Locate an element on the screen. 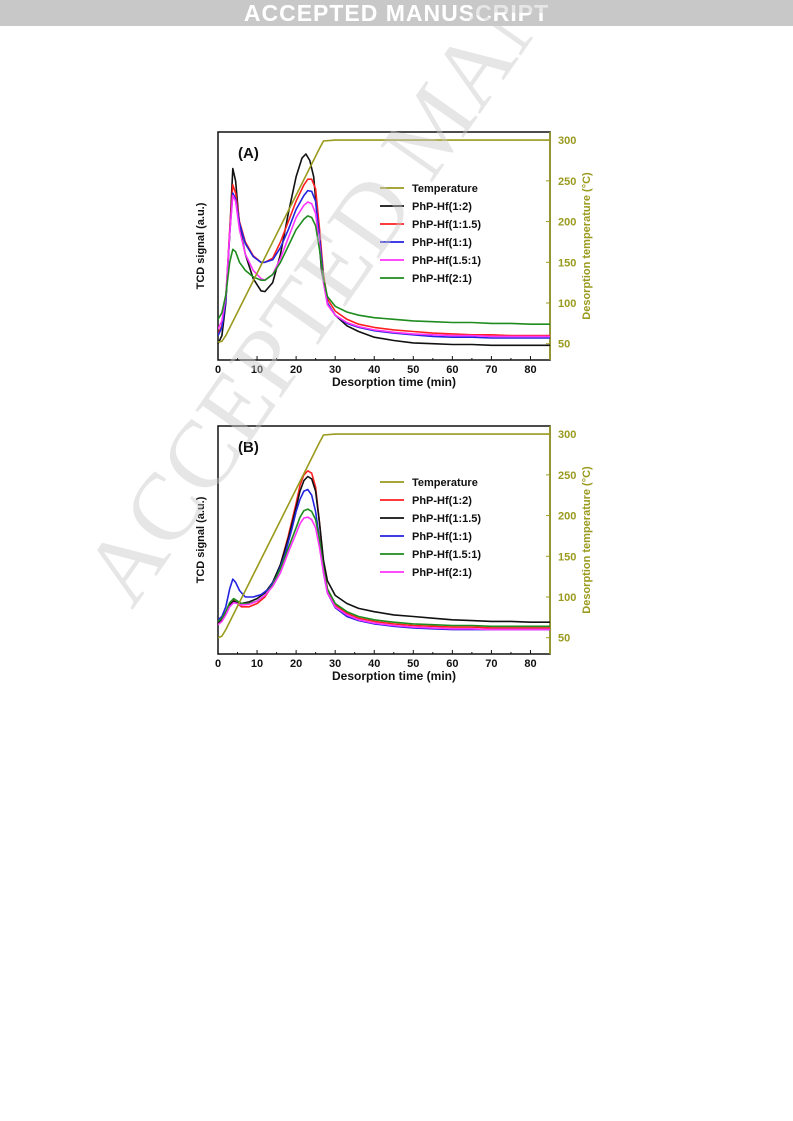 Image resolution: width=793 pixels, height=1121 pixels. x-tick-label-a: 20 is located at coordinates (296, 370).